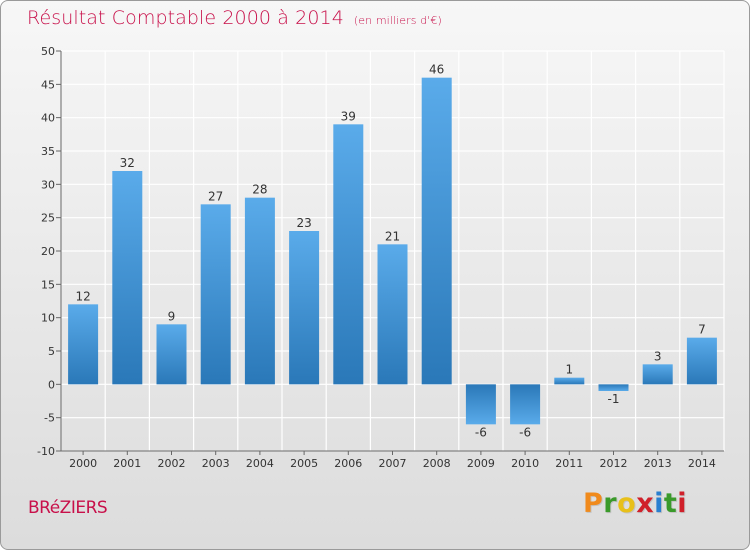 Image resolution: width=750 pixels, height=550 pixels. Describe the element at coordinates (525, 432) in the screenshot. I see `value-label-2010: -6` at that location.